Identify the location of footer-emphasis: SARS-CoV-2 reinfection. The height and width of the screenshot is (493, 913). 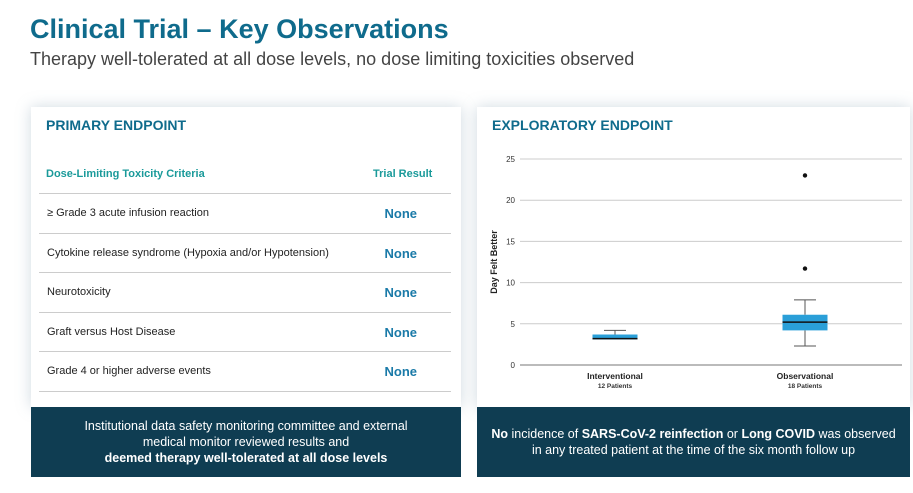
(652, 434).